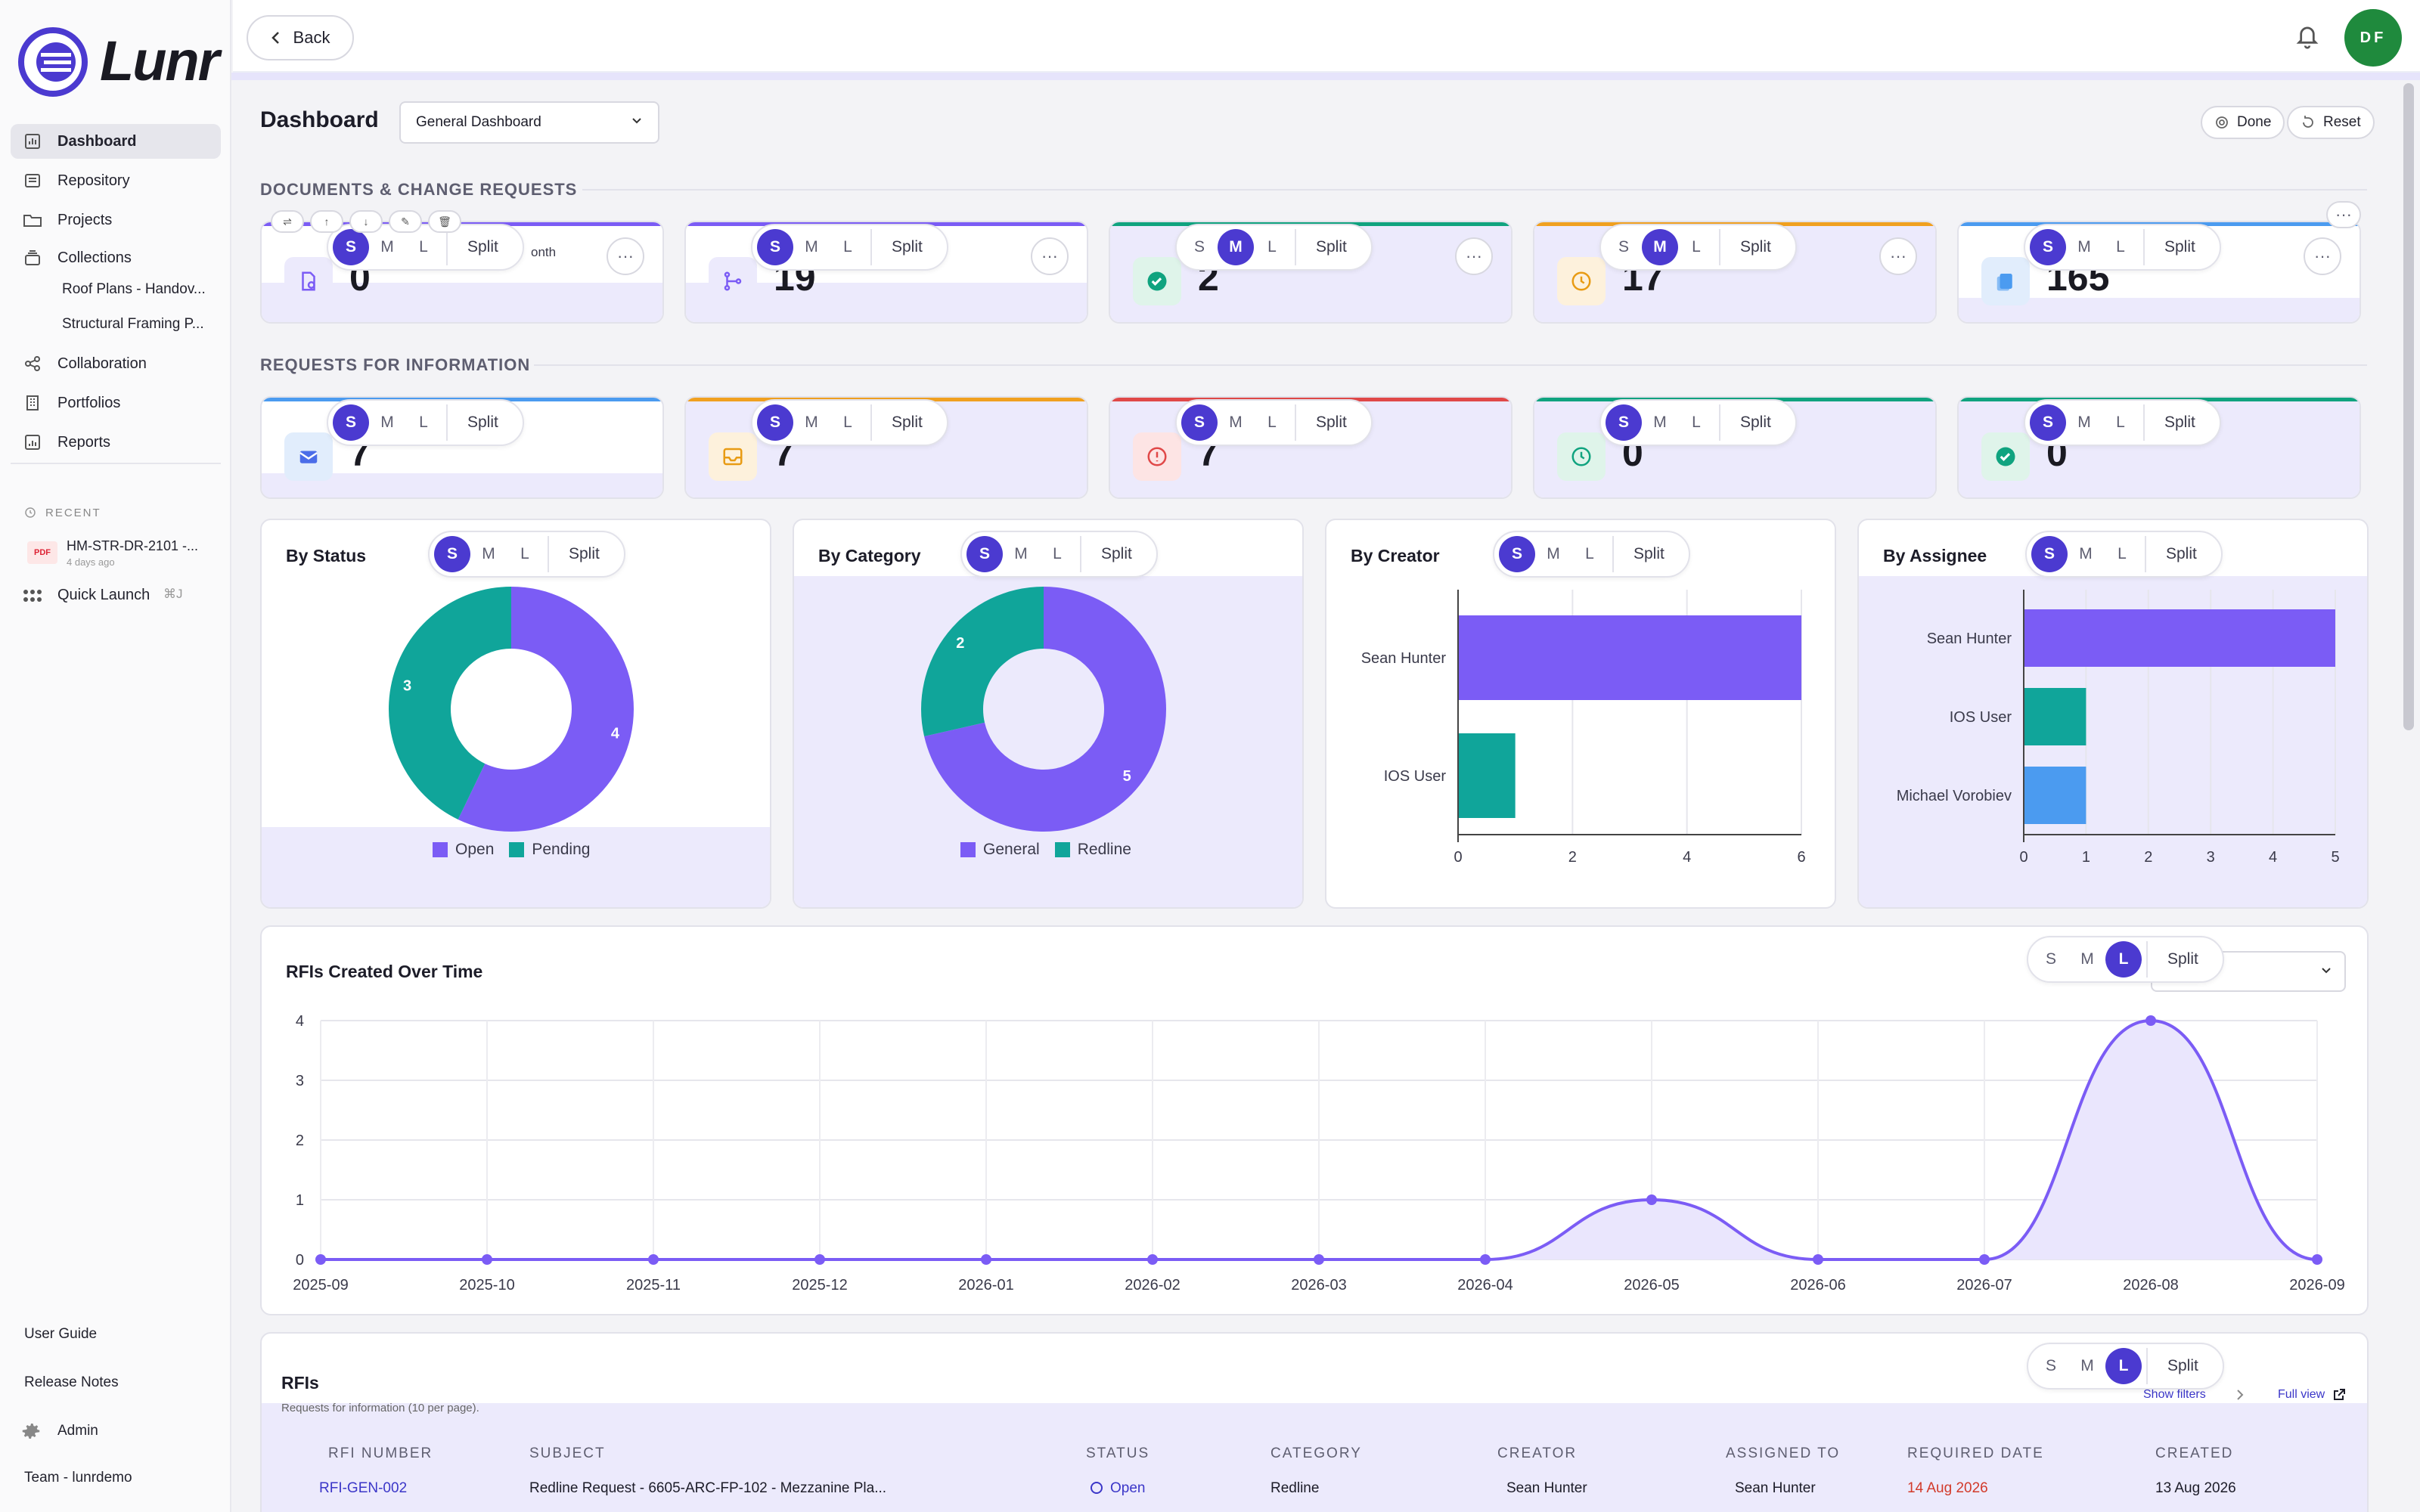 This screenshot has height=1512, width=2420. Describe the element at coordinates (2243, 122) in the screenshot. I see `done-button: Done` at that location.